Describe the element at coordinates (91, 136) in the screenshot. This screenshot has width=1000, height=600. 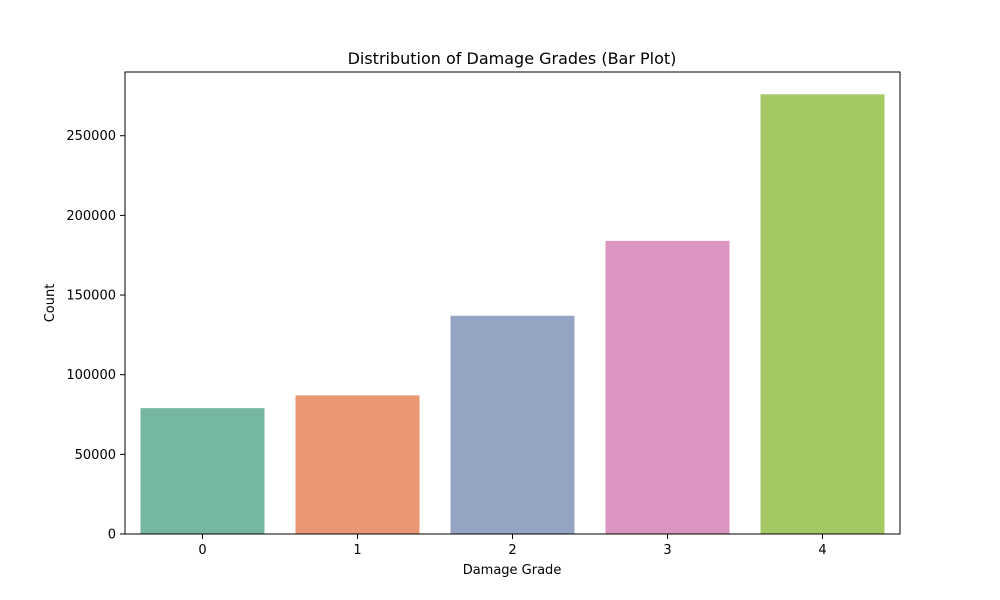
I see `y-tick-label: 250000` at that location.